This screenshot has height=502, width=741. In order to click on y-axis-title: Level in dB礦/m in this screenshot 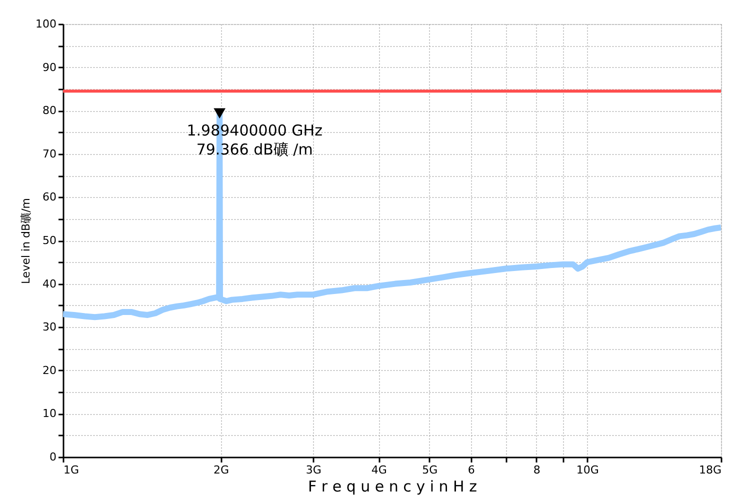, I will do `click(26, 241)`.